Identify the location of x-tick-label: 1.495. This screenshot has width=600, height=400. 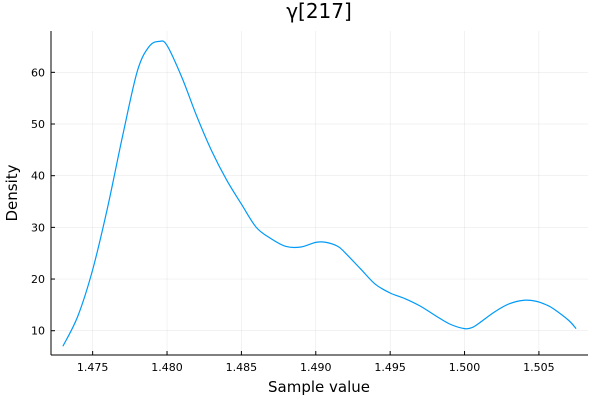
(390, 367).